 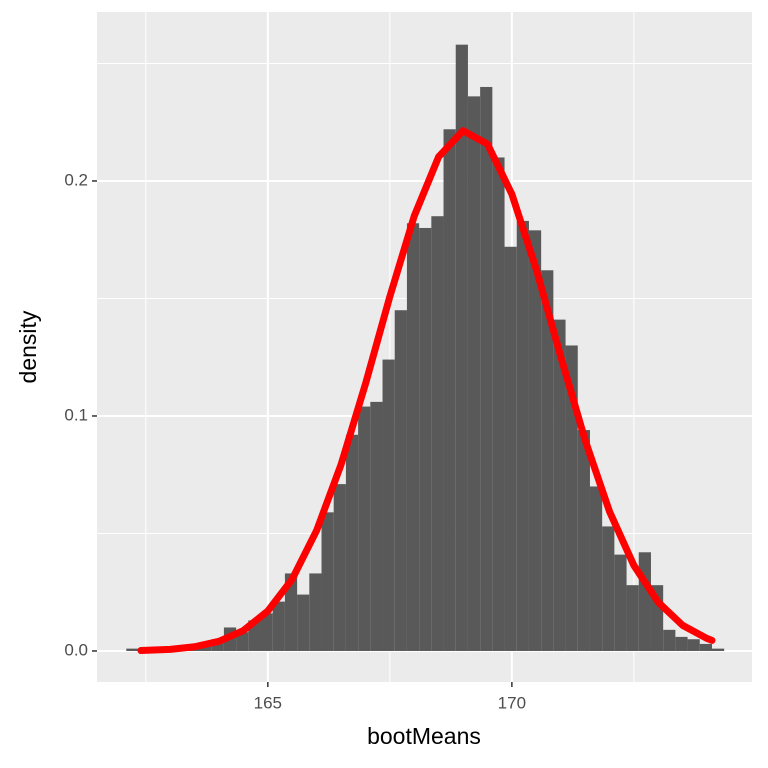 I want to click on y-axis-title: density, so click(x=28, y=346).